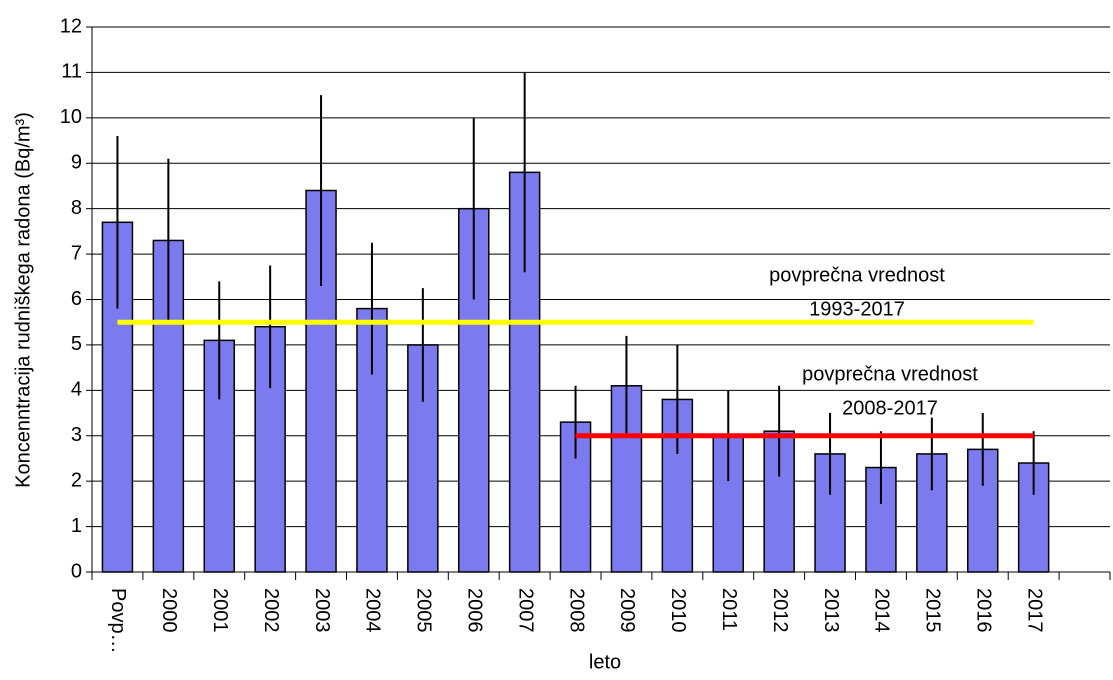  Describe the element at coordinates (933, 610) in the screenshot. I see `x-tick-label: 2015` at that location.